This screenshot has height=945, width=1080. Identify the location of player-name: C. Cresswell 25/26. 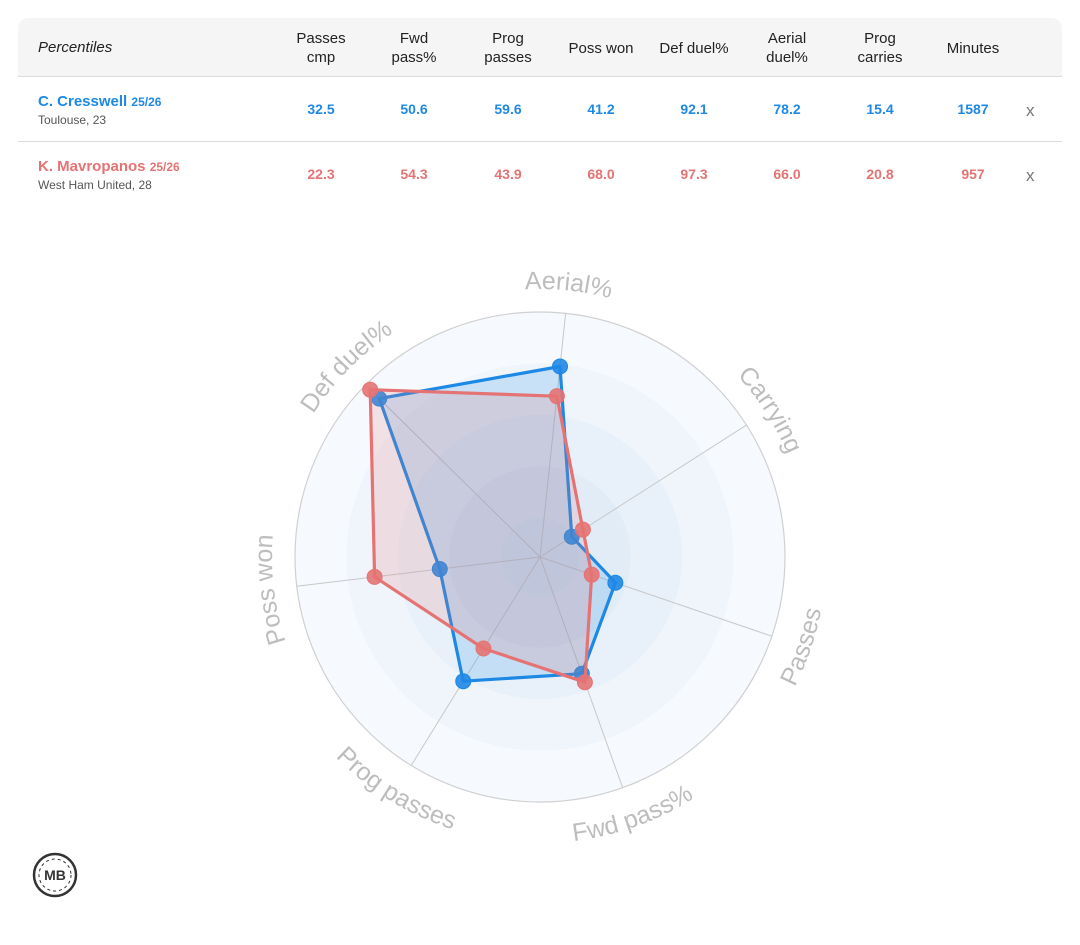
(99, 101).